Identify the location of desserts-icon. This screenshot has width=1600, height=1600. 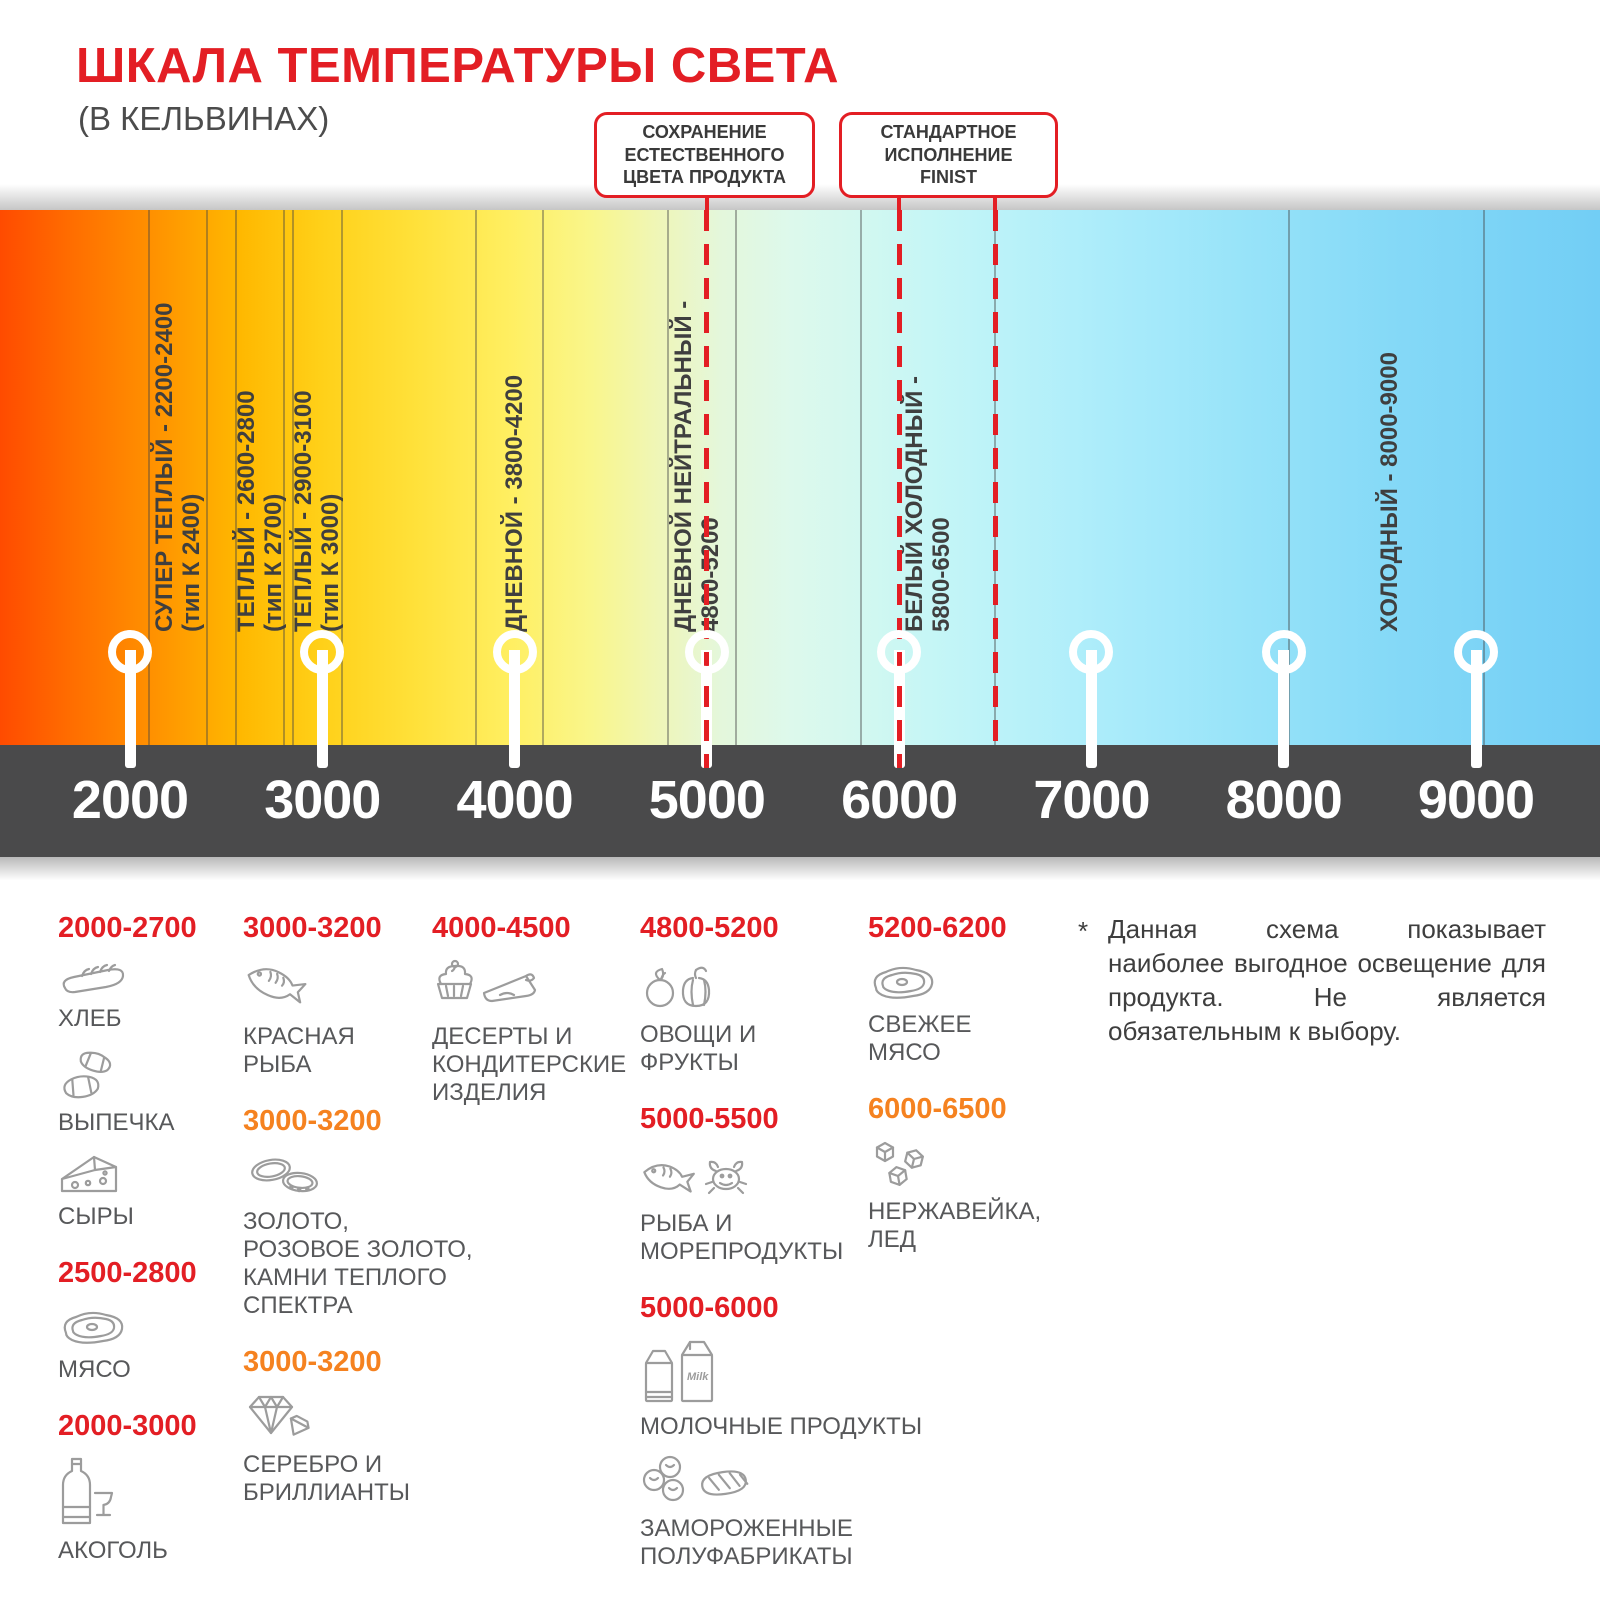
(529, 988).